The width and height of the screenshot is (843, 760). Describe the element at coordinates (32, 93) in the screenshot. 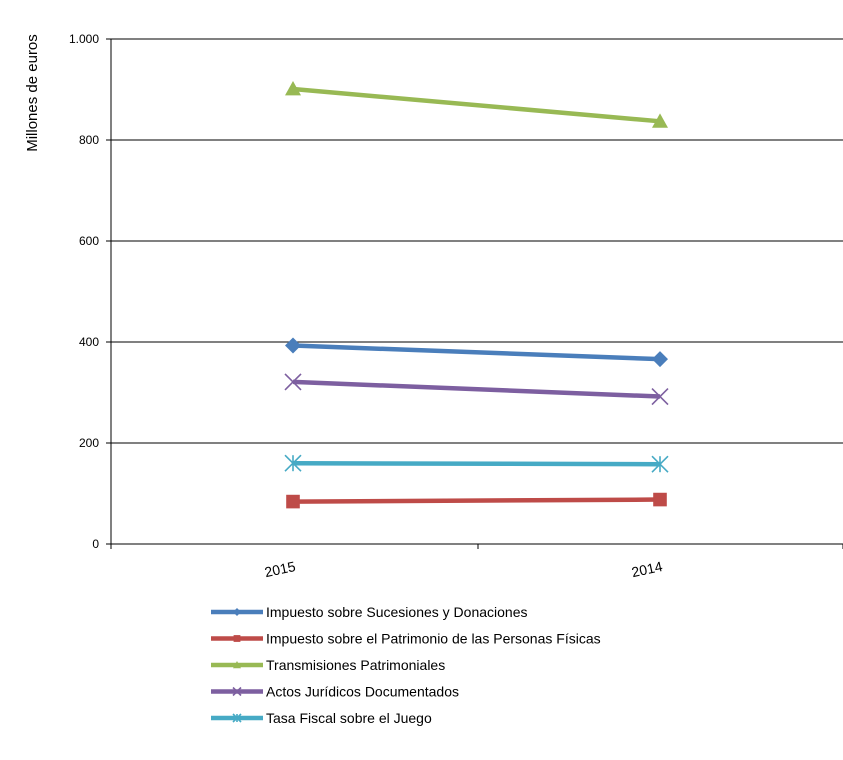

I see `y-axis-label: Millones de euros` at that location.